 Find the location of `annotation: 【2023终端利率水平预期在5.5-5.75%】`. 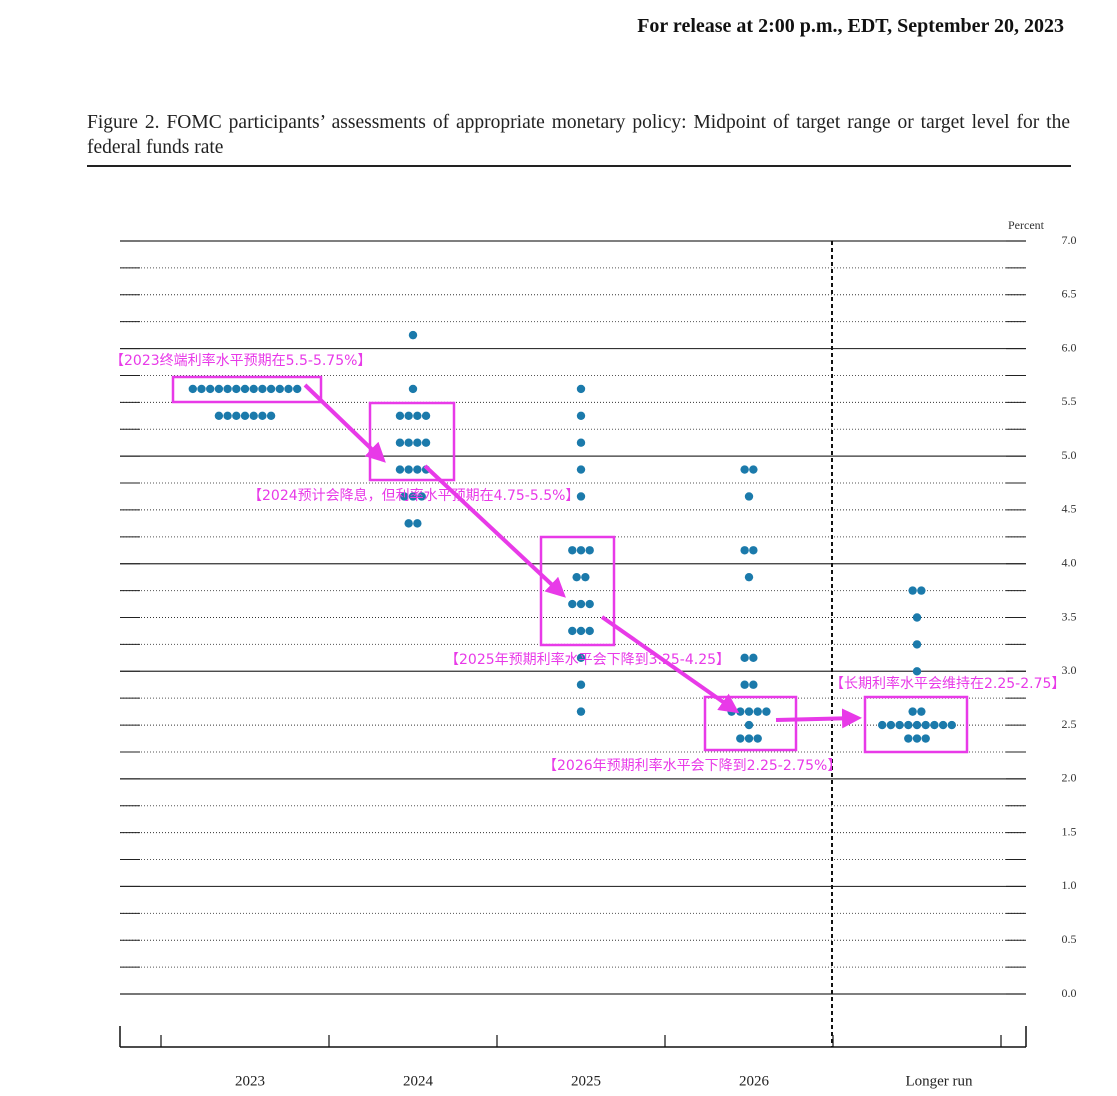

annotation: 【2023终端利率水平预期在5.5-5.75%】 is located at coordinates (240, 360).